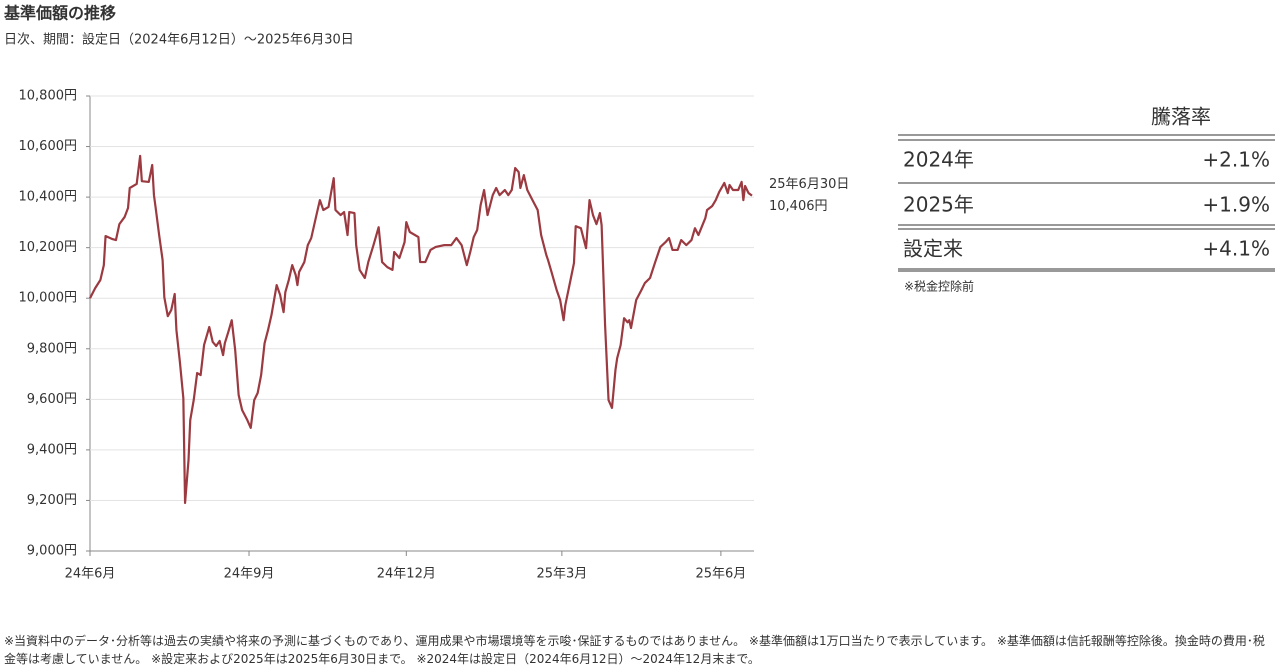  Describe the element at coordinates (939, 286) in the screenshot. I see `table-note: ※税金控除前` at that location.